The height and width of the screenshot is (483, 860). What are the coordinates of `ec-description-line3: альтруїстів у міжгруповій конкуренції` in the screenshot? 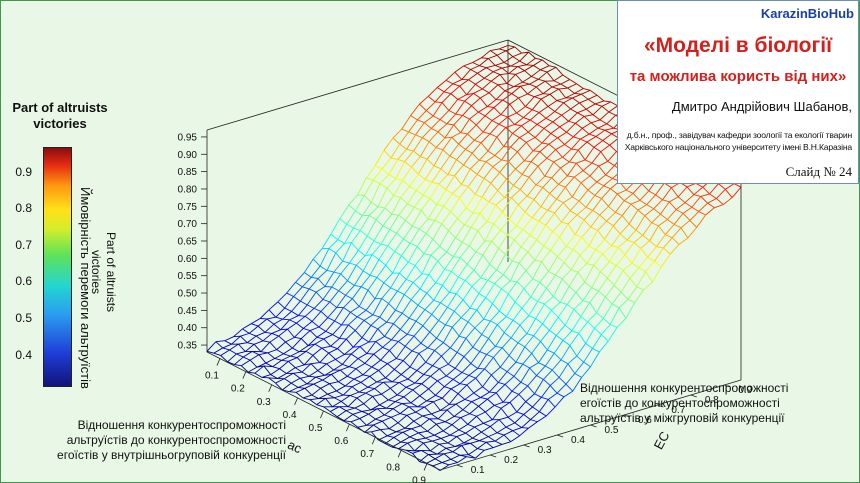 It's located at (682, 418).